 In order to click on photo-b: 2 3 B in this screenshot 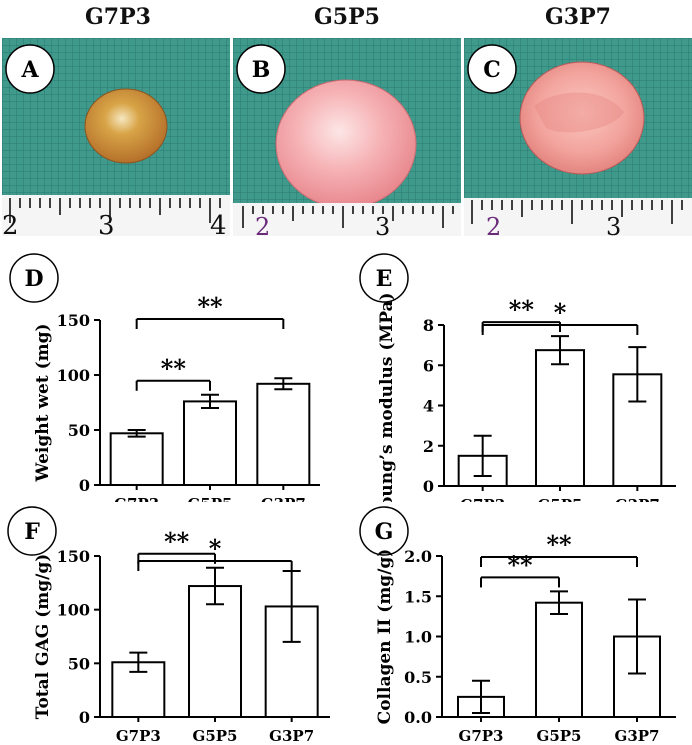, I will do `click(347, 137)`.